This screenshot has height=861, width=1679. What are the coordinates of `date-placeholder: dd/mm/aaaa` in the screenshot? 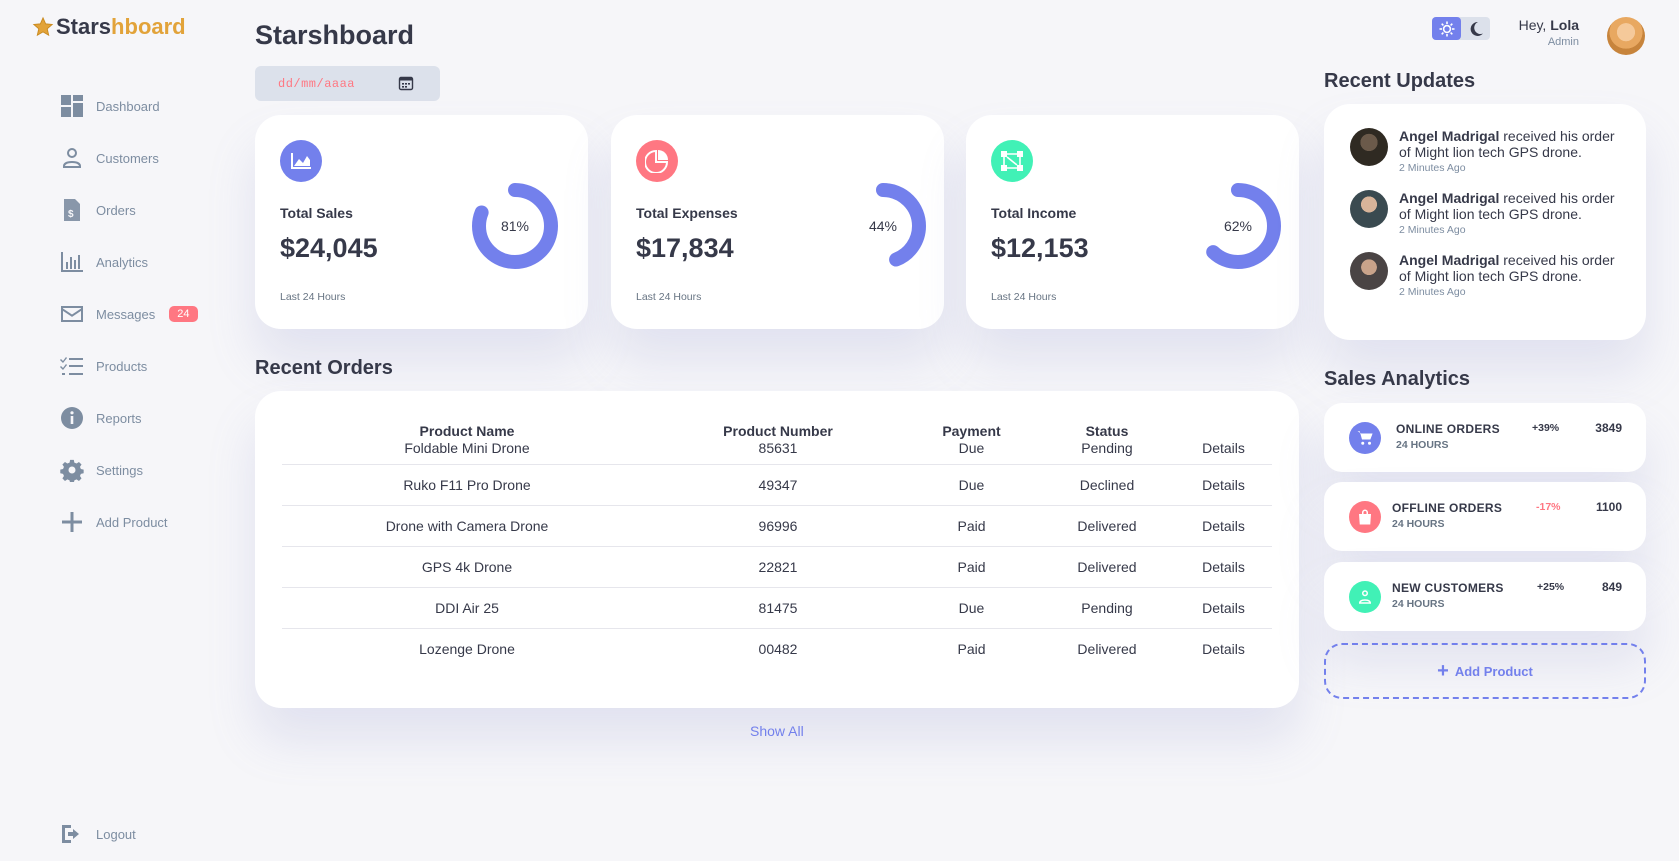 It's located at (317, 83).